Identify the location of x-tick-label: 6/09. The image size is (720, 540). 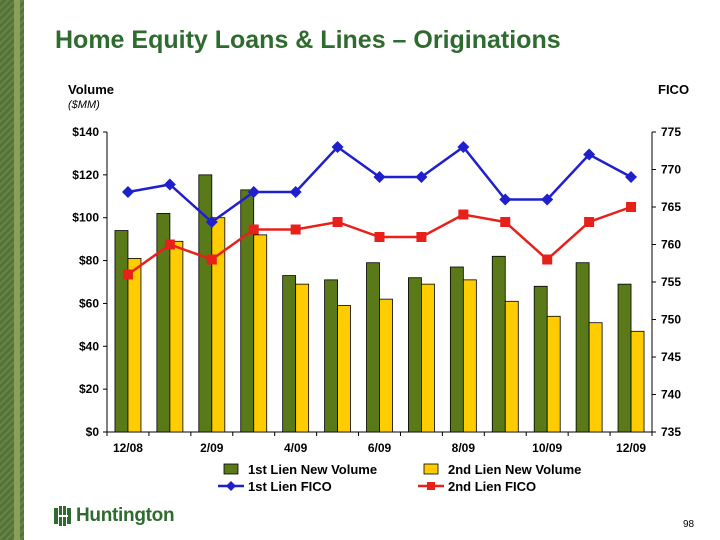
(380, 448).